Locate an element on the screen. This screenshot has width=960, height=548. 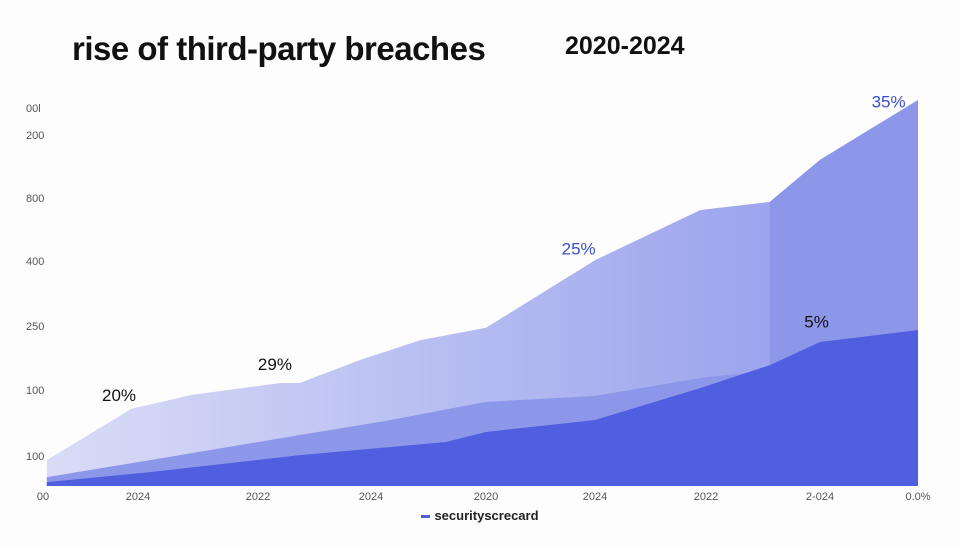
y-tick-label: 800 is located at coordinates (35, 199).